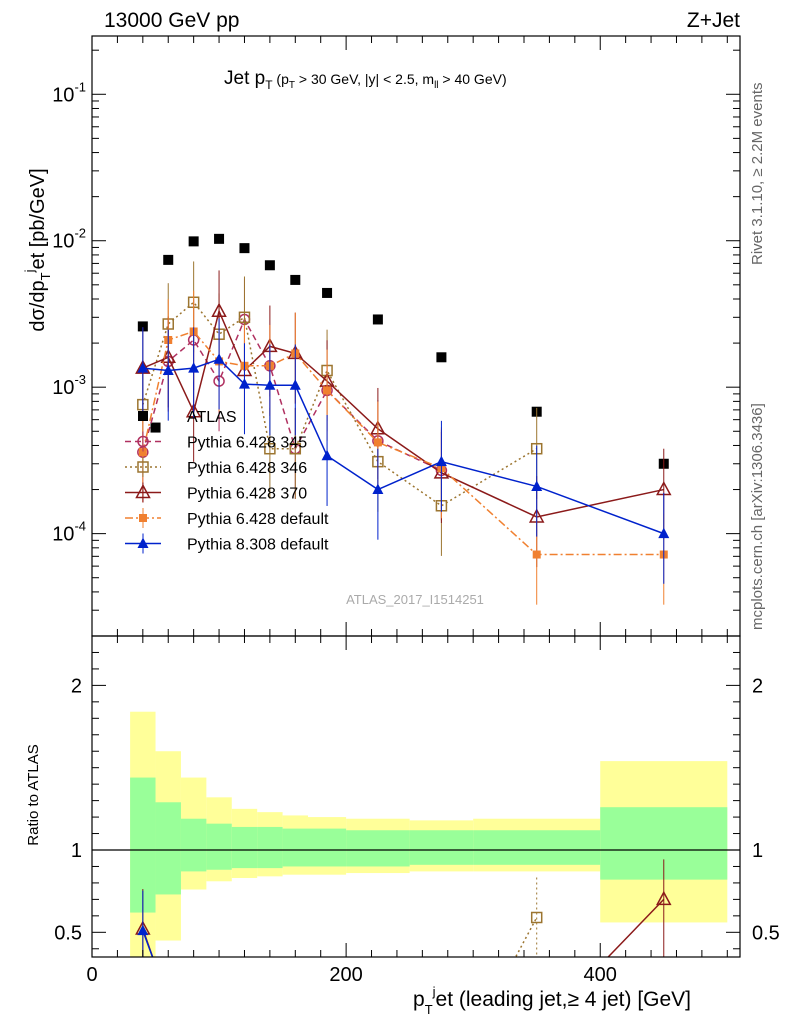 The image size is (786, 1024). What do you see at coordinates (403, 908) in the screenshot?
I see `ratio-series` at bounding box center [403, 908].